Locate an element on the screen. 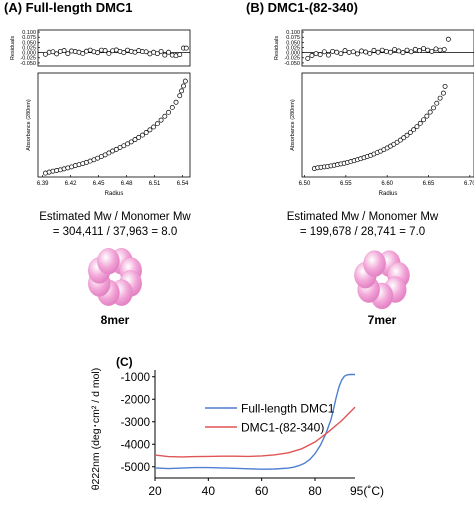  panel-b-residuals-ytick-label: -0.025 is located at coordinates (292, 59).